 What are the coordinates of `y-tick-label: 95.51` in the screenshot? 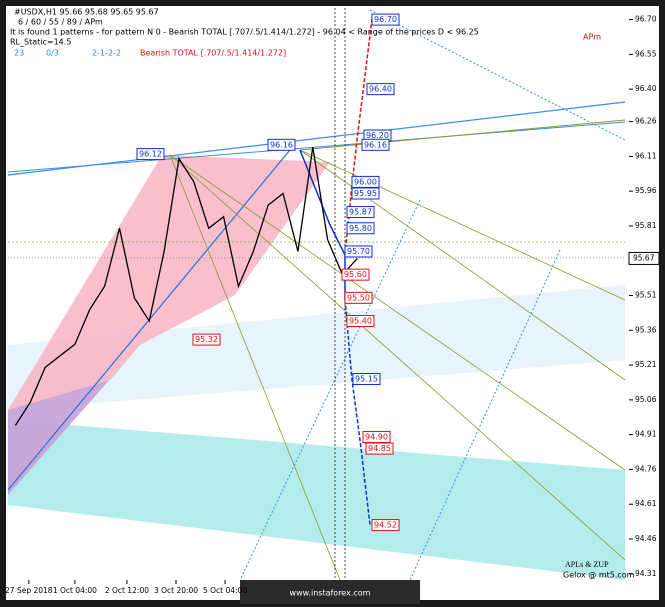 It's located at (646, 295).